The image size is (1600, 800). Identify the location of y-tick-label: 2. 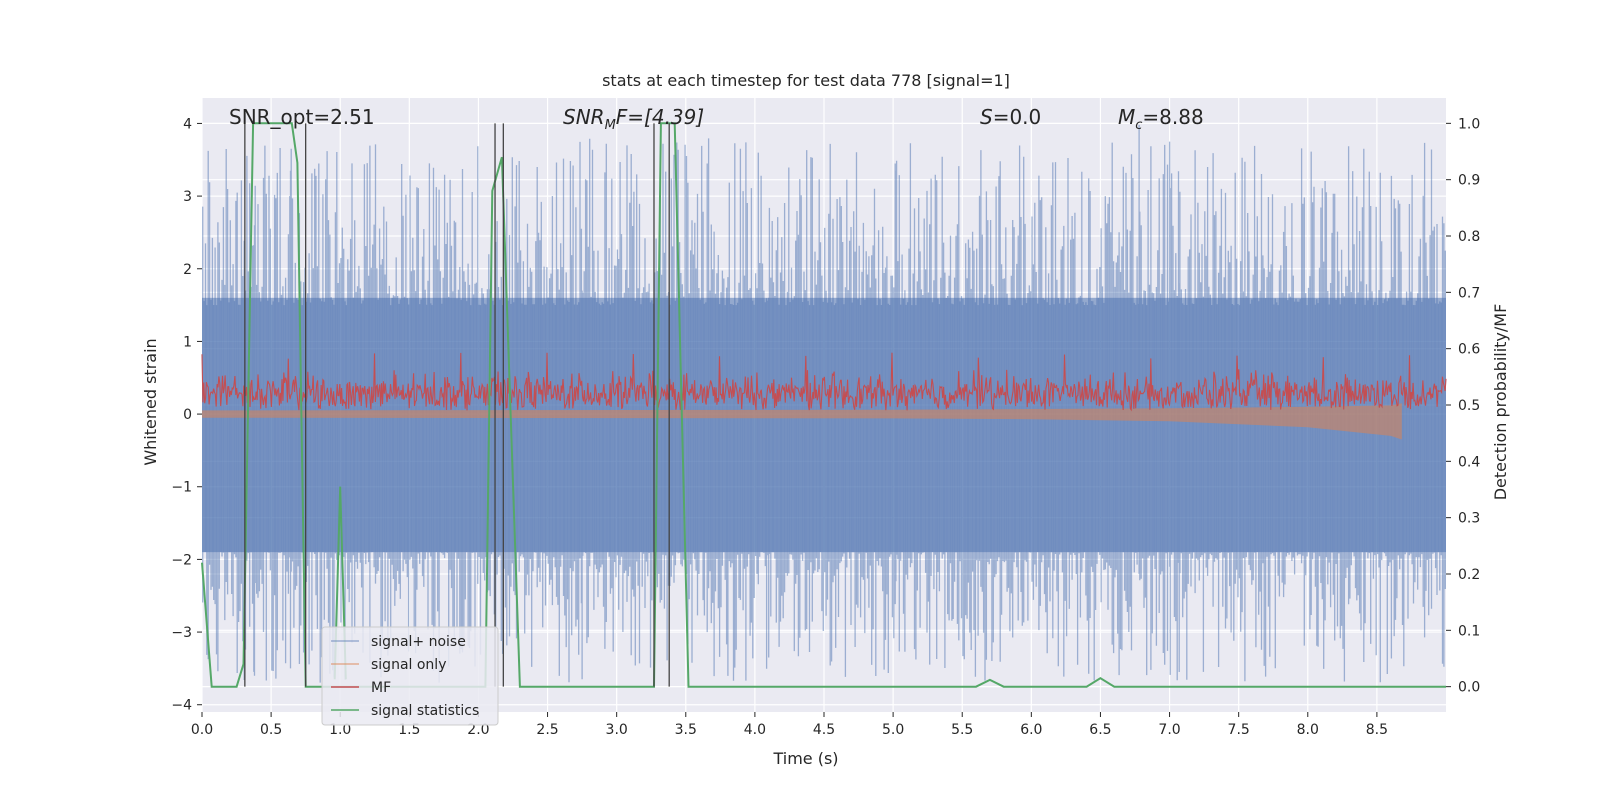
(187, 270).